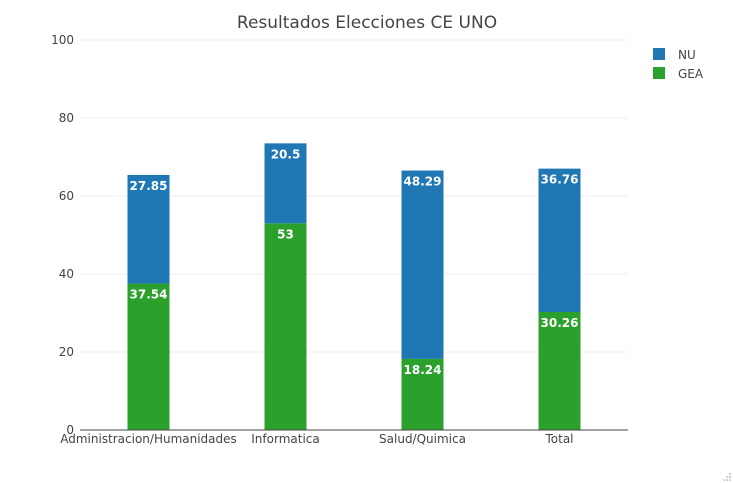 The image size is (733, 483). I want to click on y-axis-ticks: 0 20 40 60 80 100, so click(62, 235).